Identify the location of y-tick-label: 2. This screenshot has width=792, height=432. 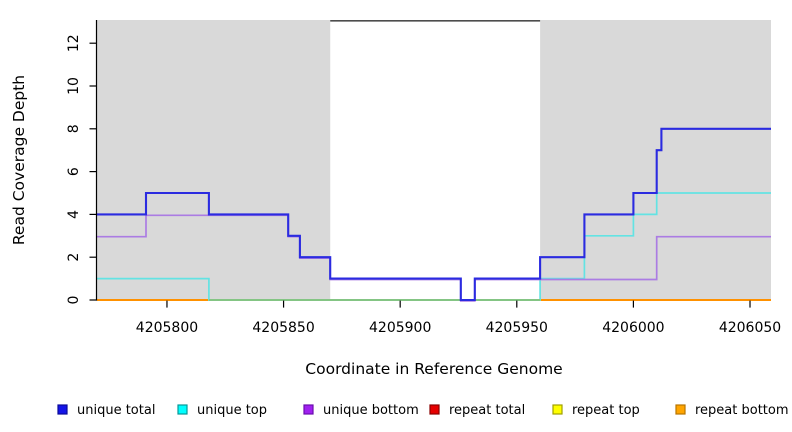
(74, 257).